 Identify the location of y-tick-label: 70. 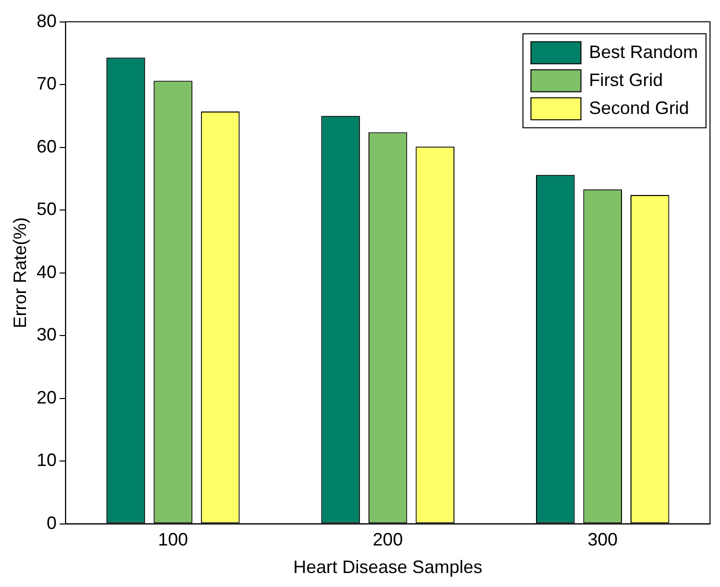
(46, 84).